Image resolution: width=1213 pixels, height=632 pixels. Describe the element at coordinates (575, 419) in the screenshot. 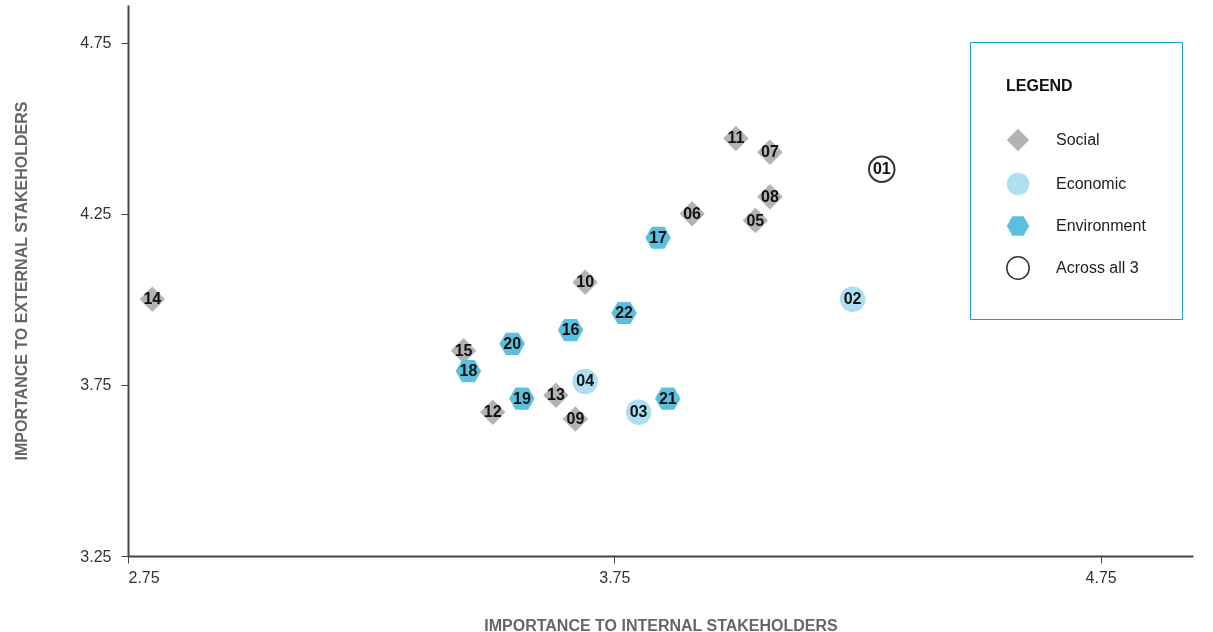

I see `annotation: 09` at that location.